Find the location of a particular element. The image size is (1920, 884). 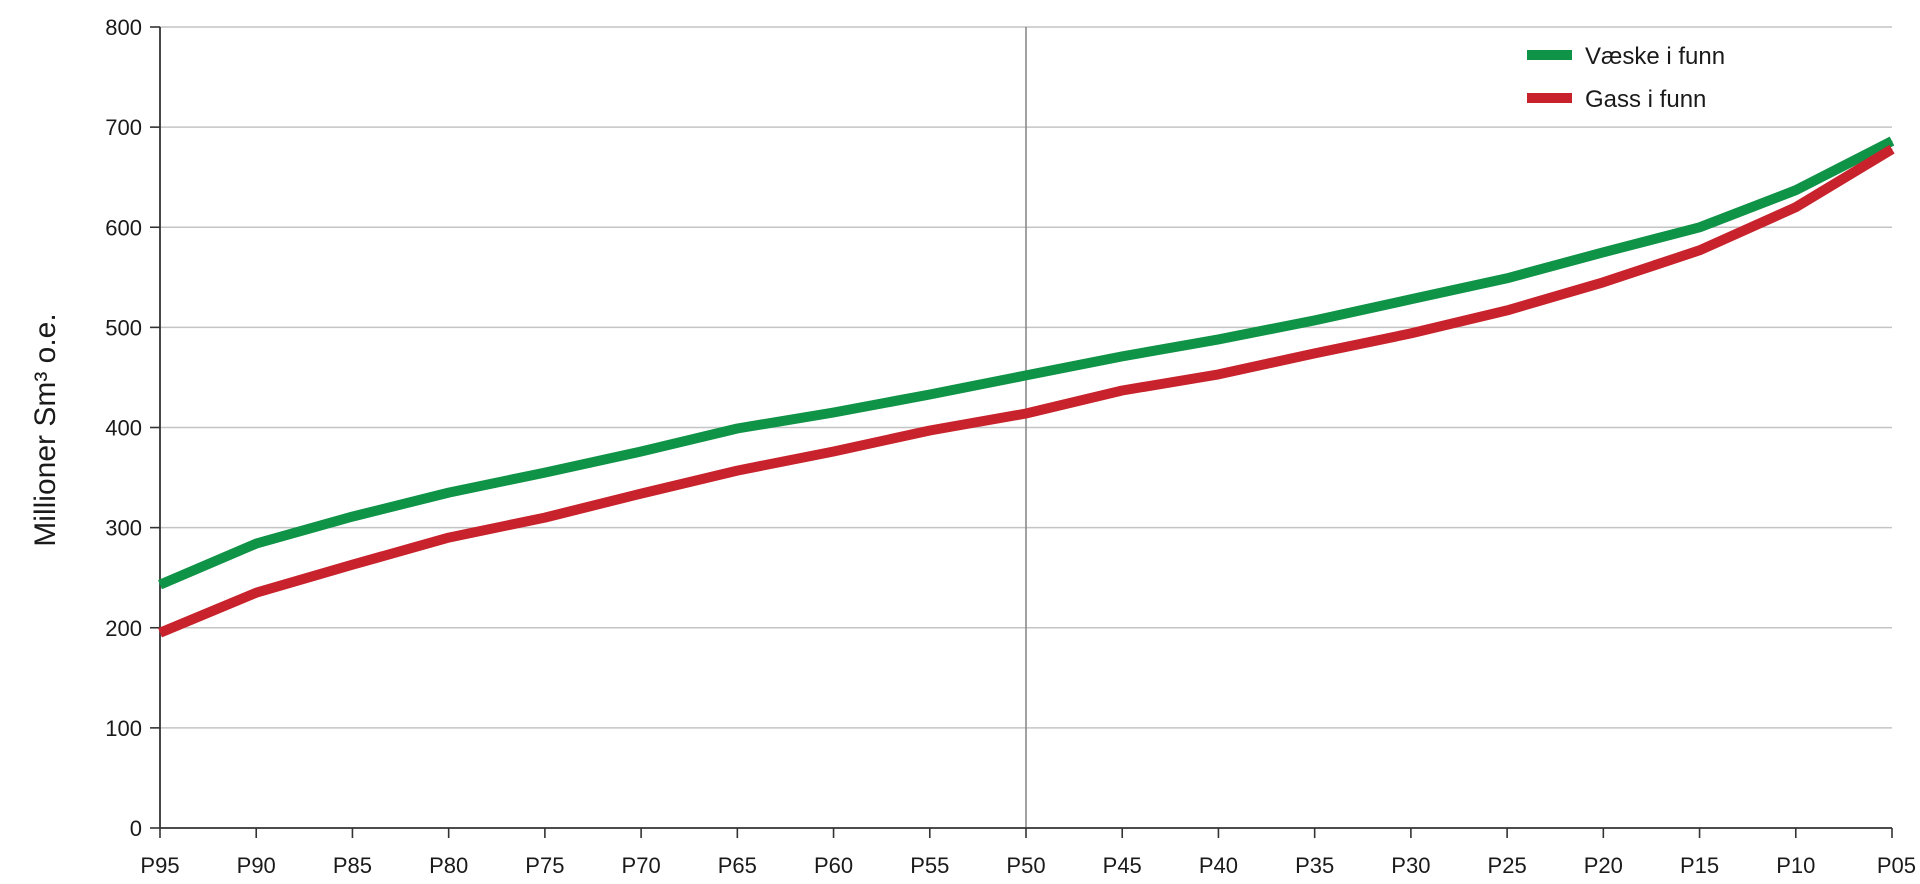

x-tick-label-p60: P60 is located at coordinates (833, 865).